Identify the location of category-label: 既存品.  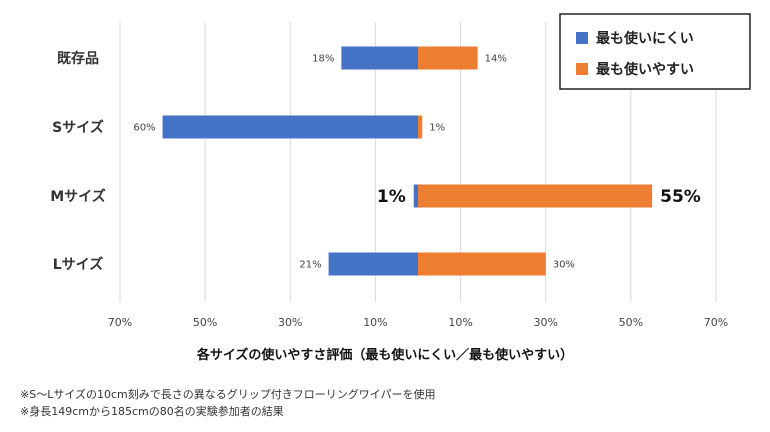
(78, 58).